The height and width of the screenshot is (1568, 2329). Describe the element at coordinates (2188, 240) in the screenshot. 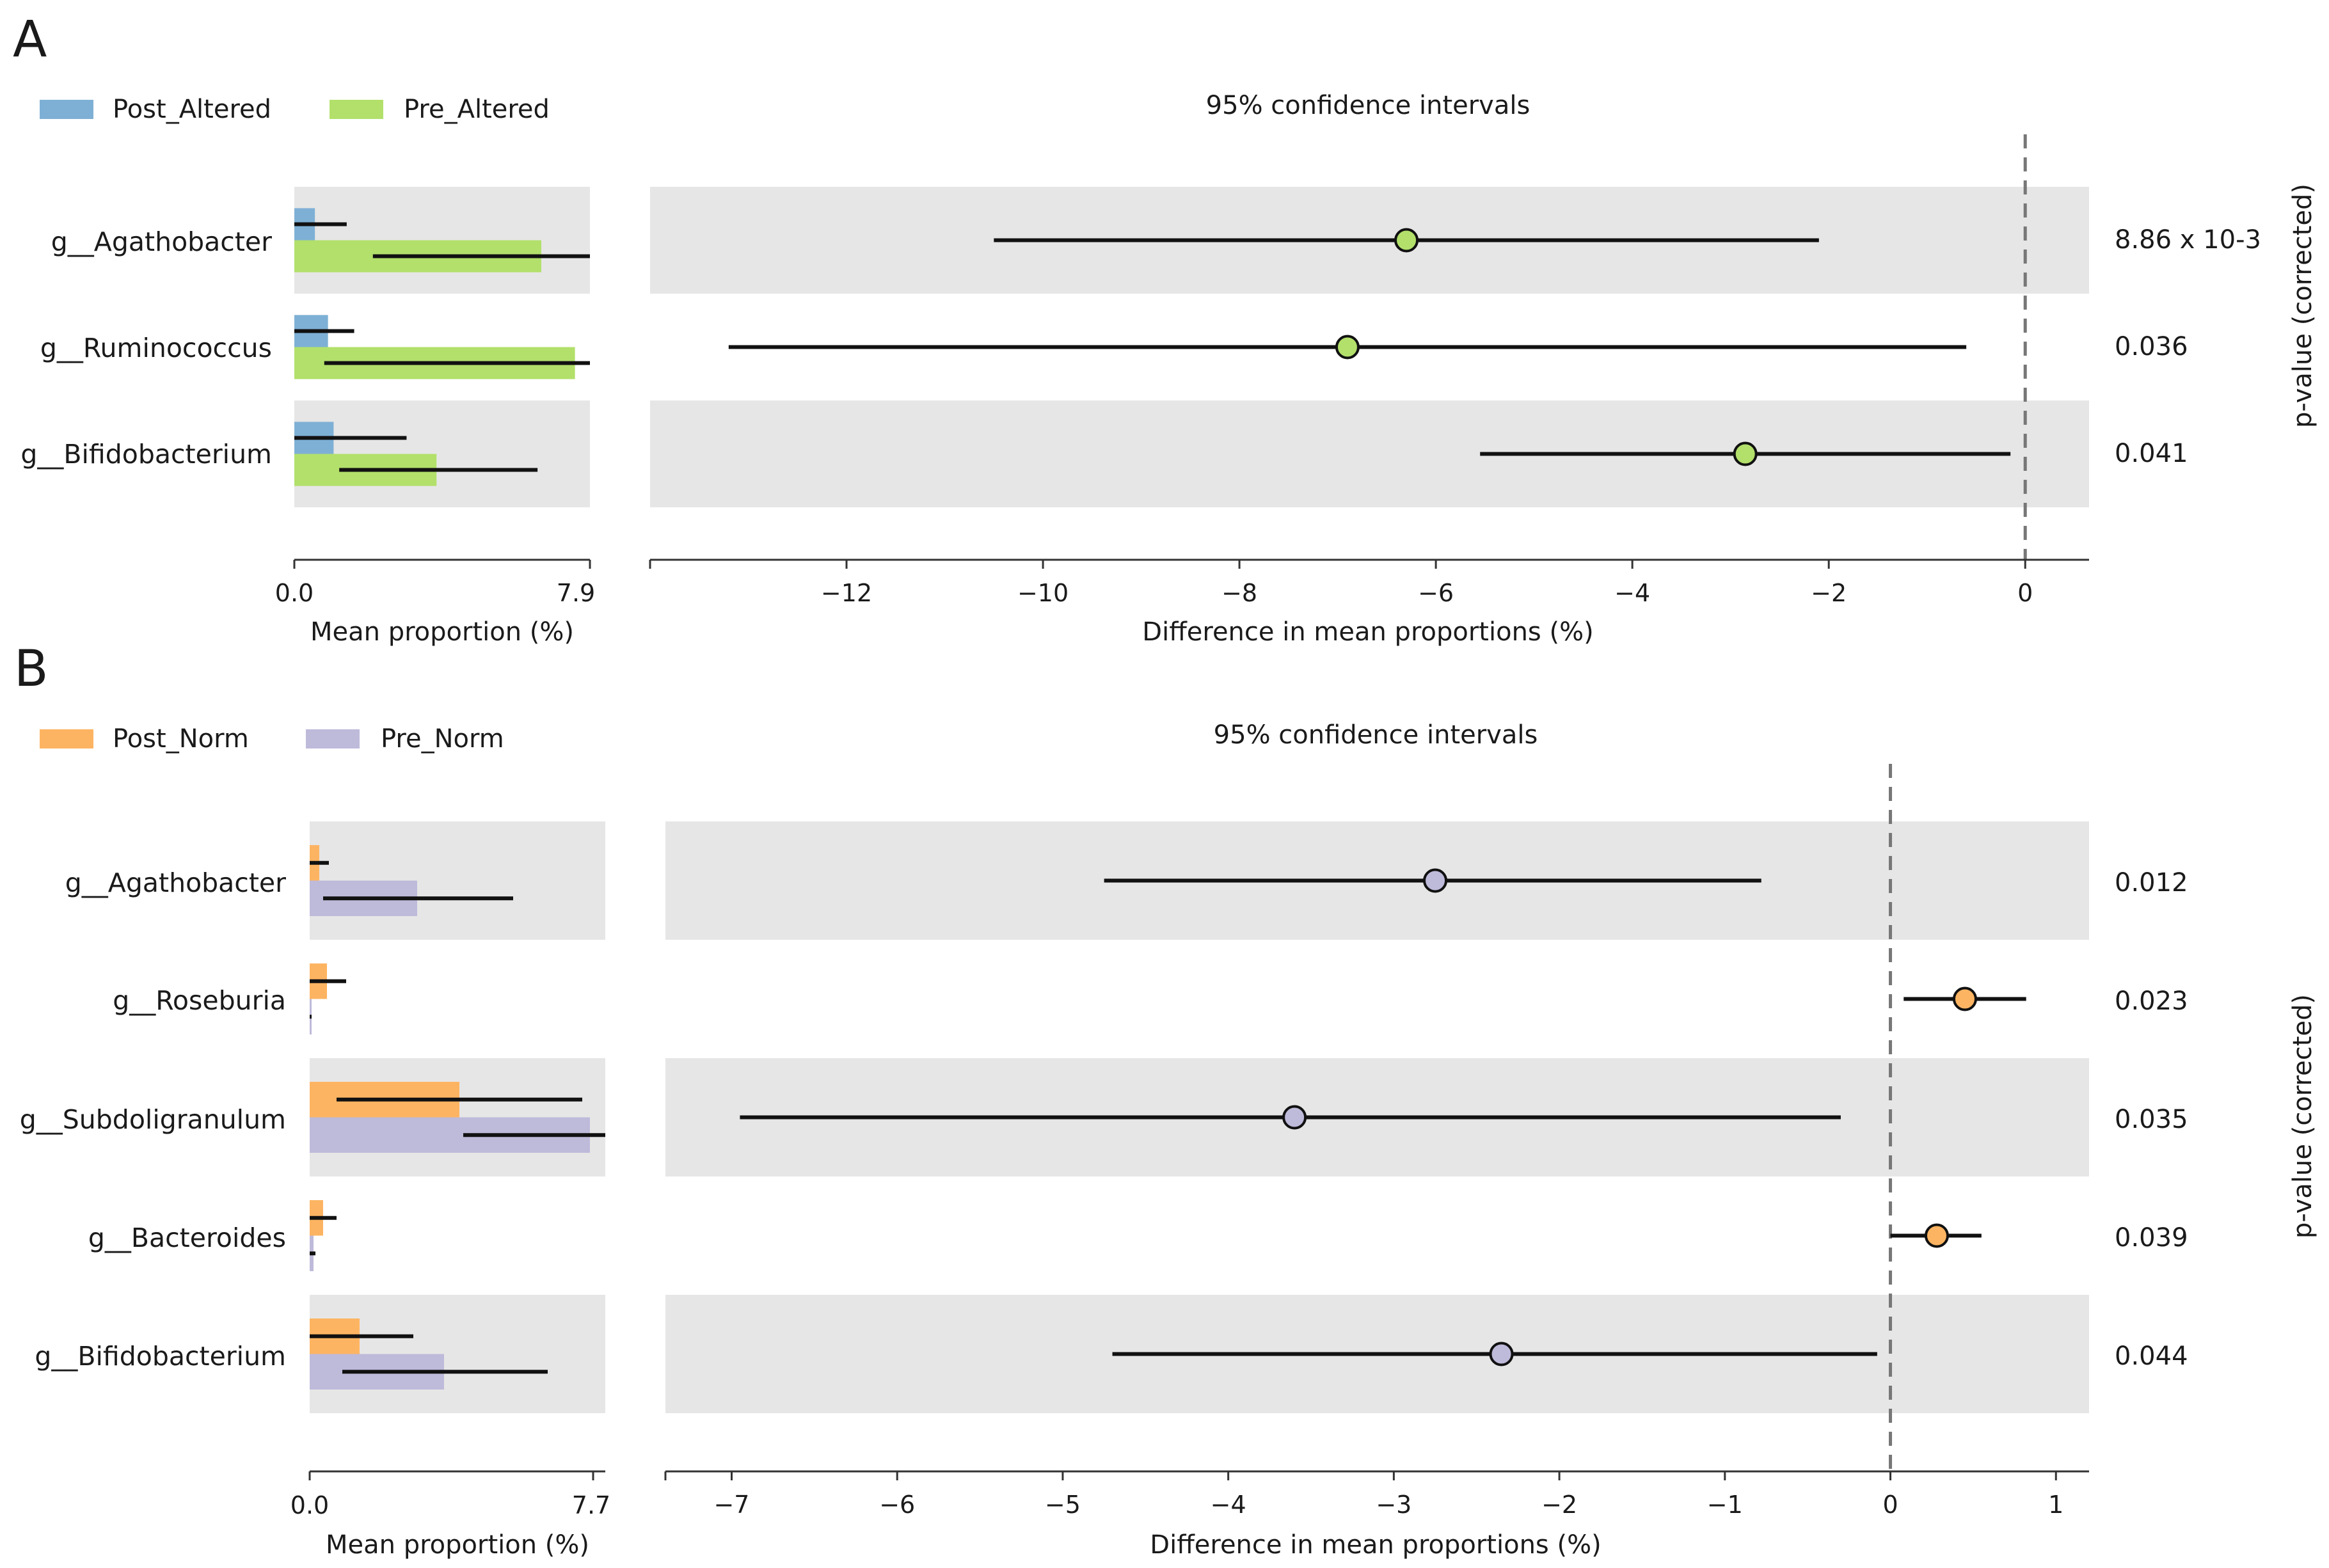

I see `p-value: 8.86 x 10-3` at that location.